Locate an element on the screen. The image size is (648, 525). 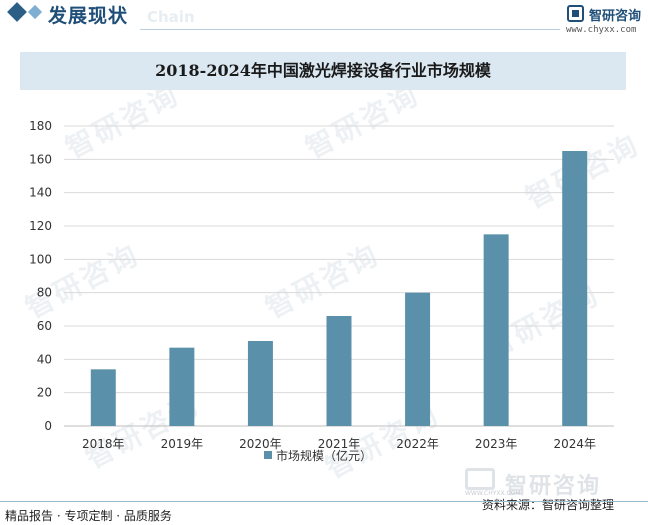
chart-title-bar: 2018-2024年中国激光焊接设备行业市场规模 is located at coordinates (323, 71).